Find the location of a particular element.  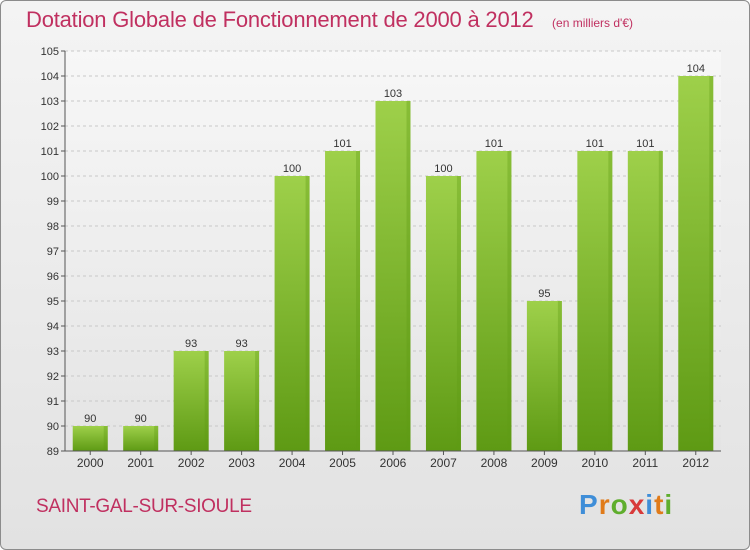

x-tick-label: 2005 is located at coordinates (342, 463).